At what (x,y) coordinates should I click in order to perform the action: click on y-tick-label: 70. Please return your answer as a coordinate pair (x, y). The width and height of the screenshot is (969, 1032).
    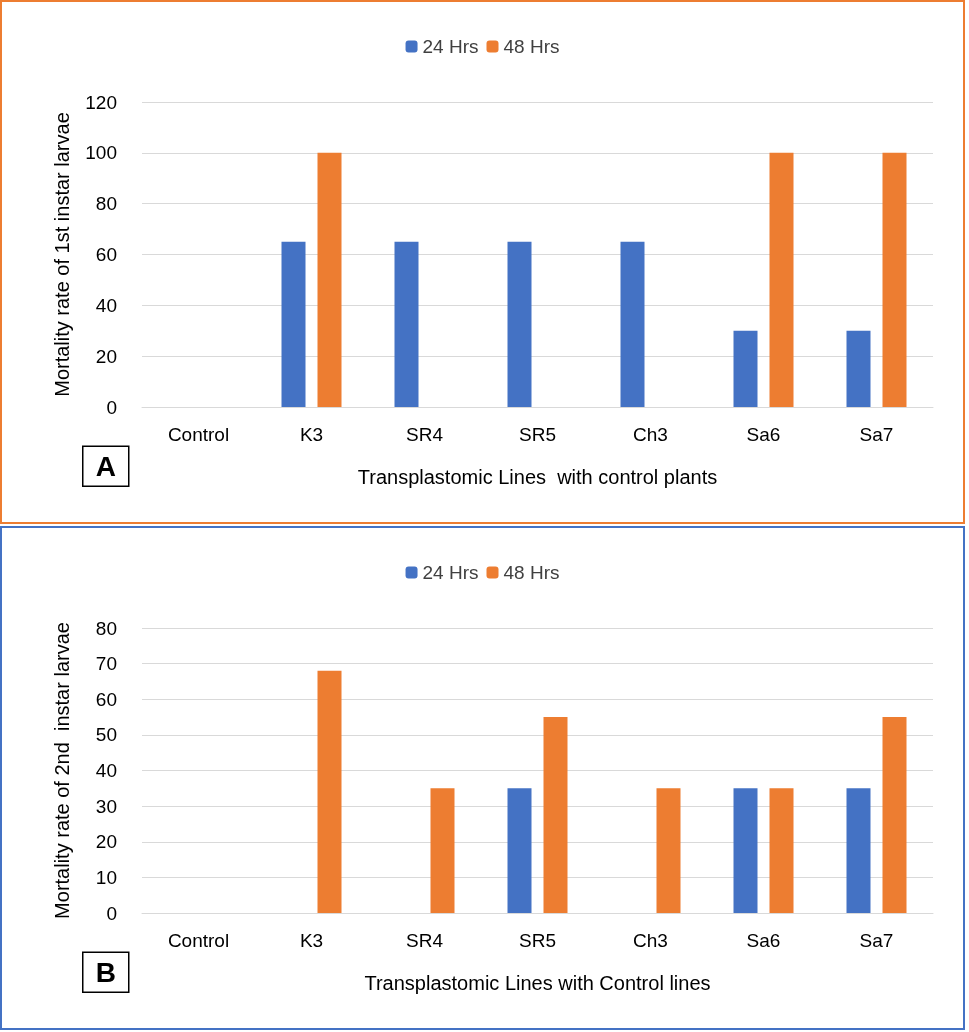
    Looking at the image, I should click on (106, 664).